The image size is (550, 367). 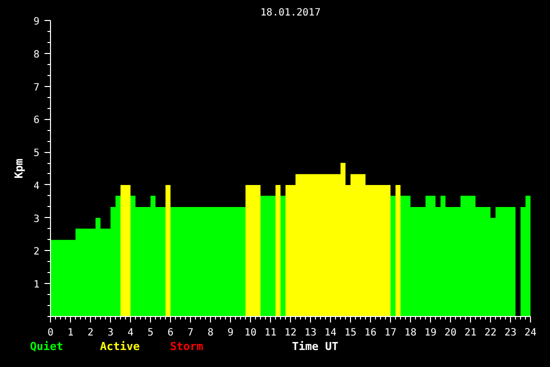 What do you see at coordinates (150, 333) in the screenshot?
I see `x-tick-label: 5` at bounding box center [150, 333].